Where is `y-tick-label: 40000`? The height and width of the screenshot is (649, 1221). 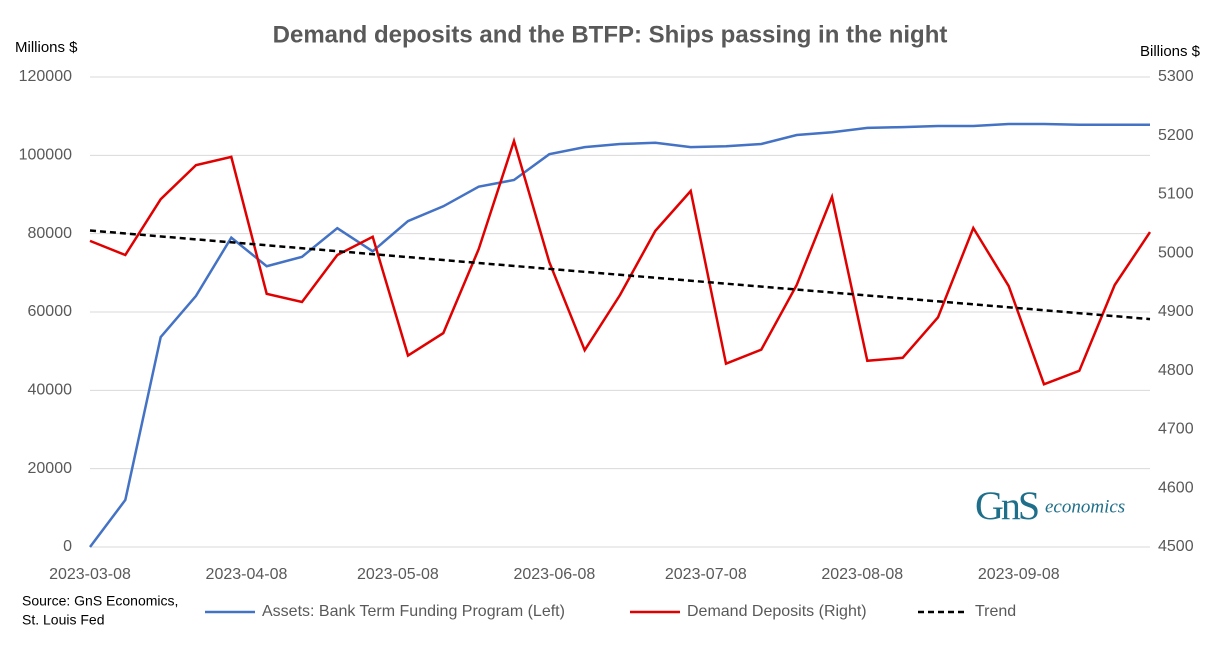 y-tick-label: 40000 is located at coordinates (50, 390).